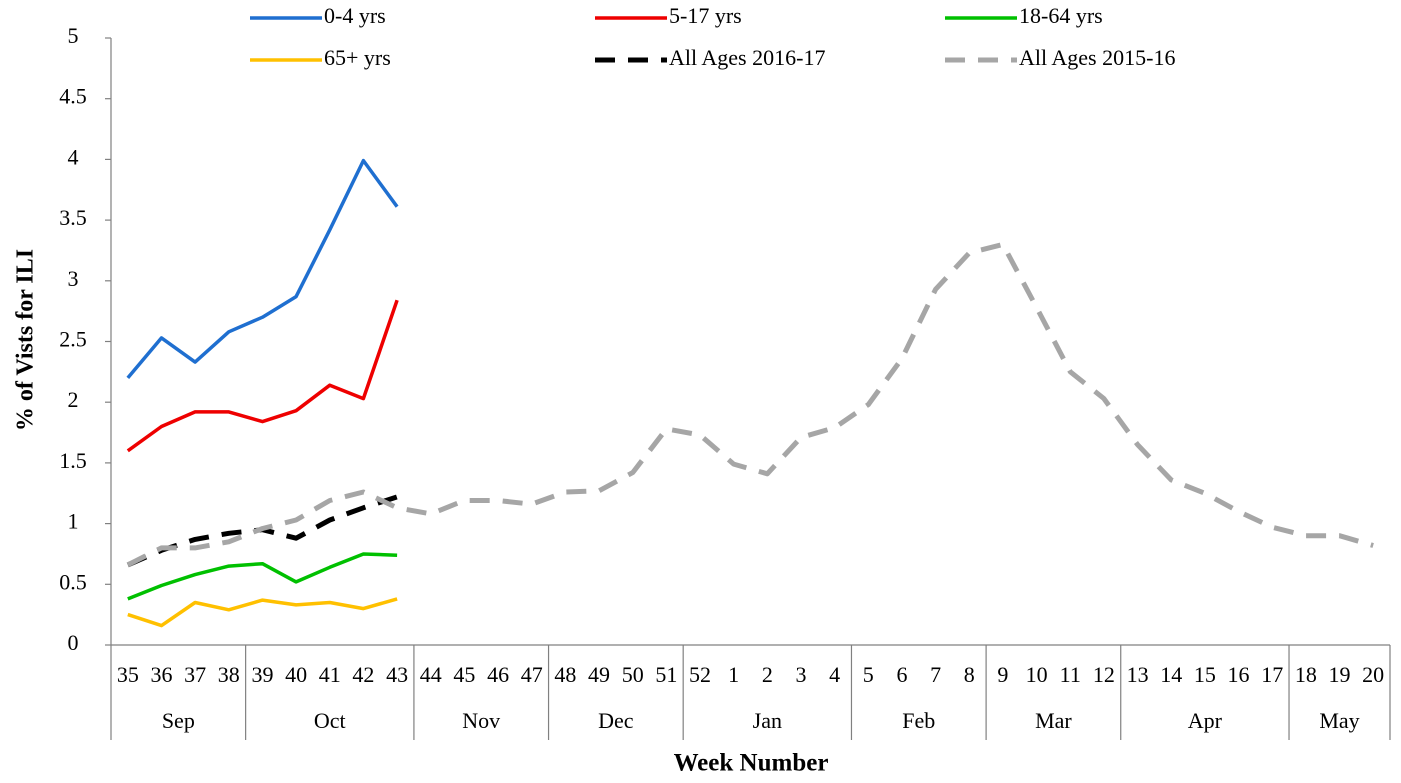 This screenshot has height=783, width=1401. I want to click on x-tick-label: 47, so click(532, 674).